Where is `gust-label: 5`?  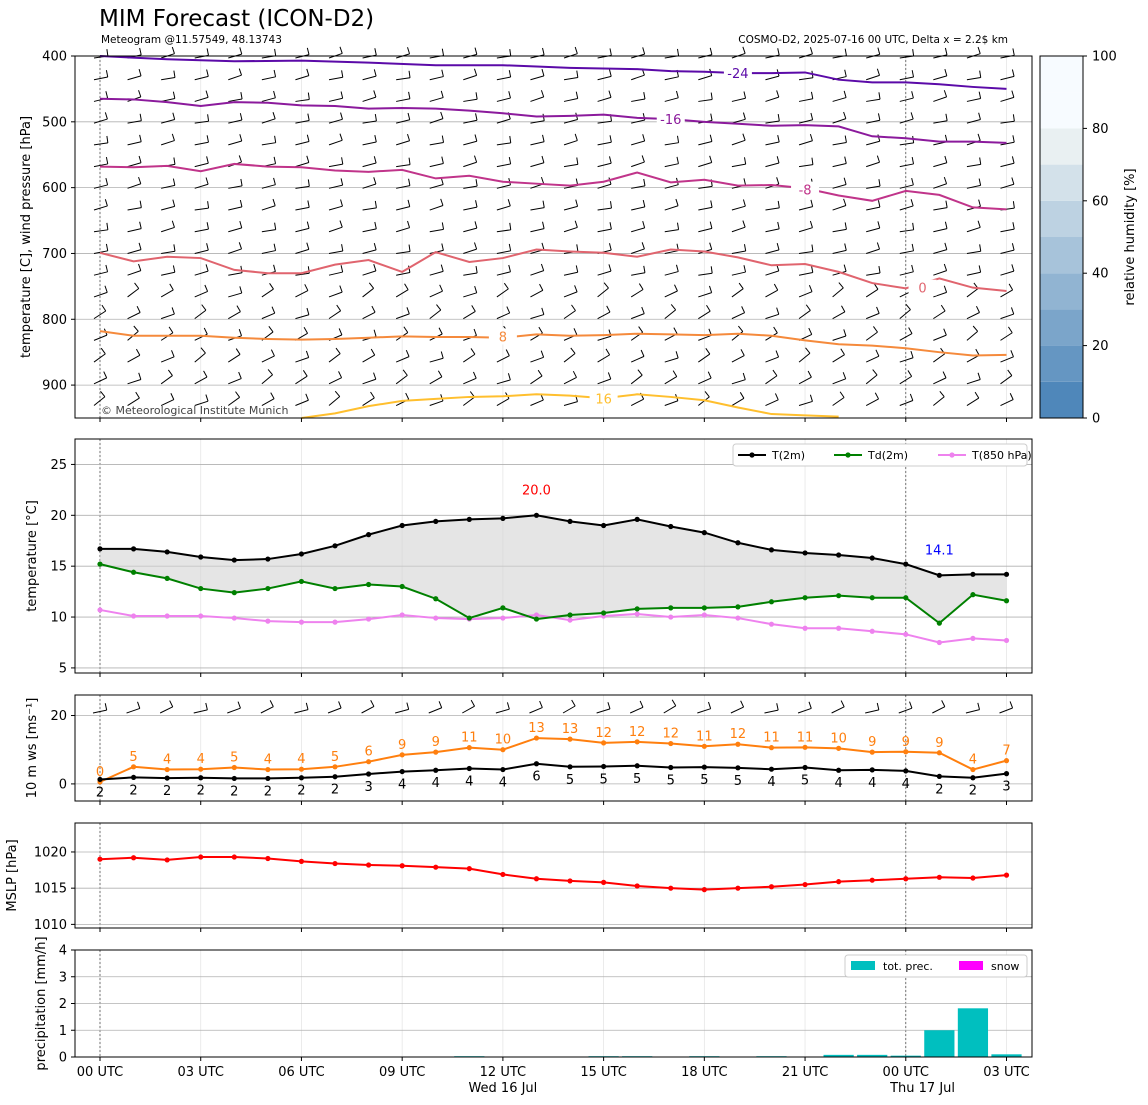
gust-label: 5 is located at coordinates (234, 757).